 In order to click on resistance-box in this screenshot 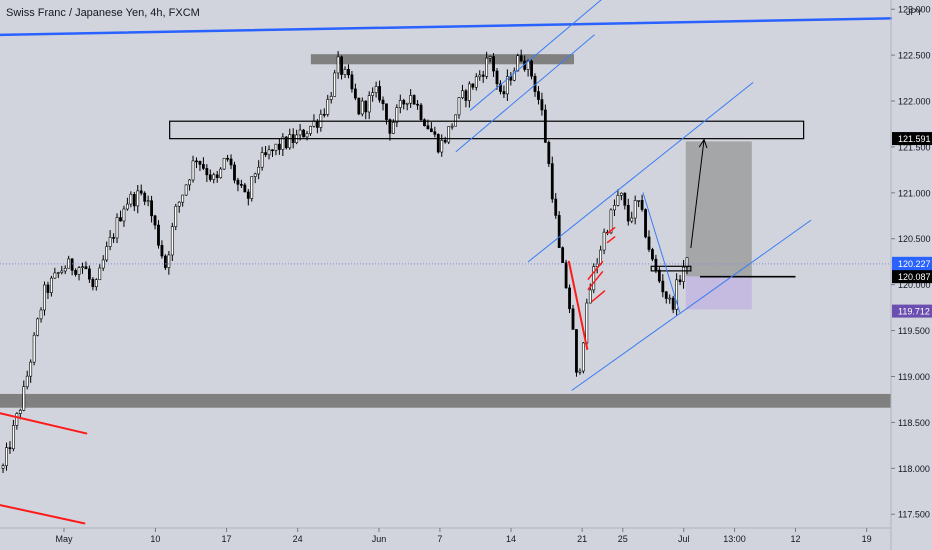, I will do `click(487, 130)`.